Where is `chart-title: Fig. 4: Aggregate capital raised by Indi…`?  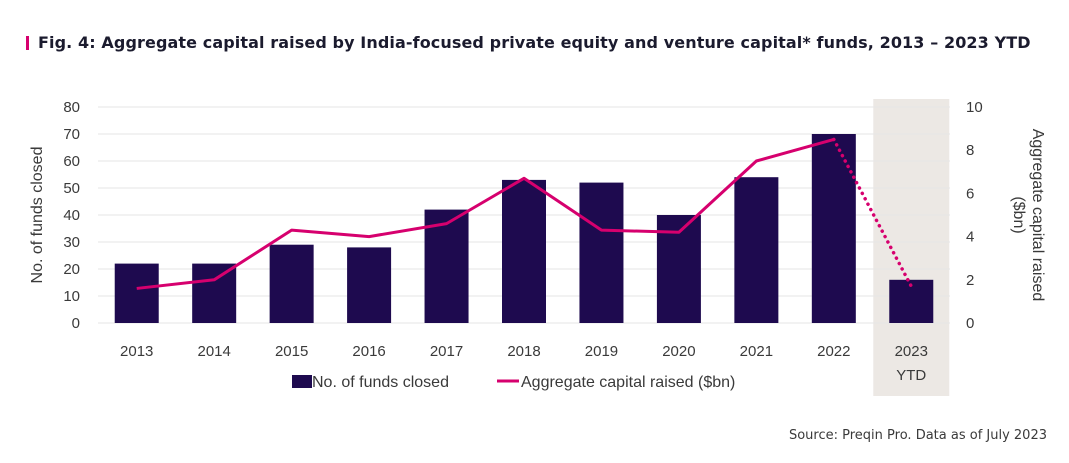 chart-title: Fig. 4: Aggregate capital raised by Indi… is located at coordinates (534, 42).